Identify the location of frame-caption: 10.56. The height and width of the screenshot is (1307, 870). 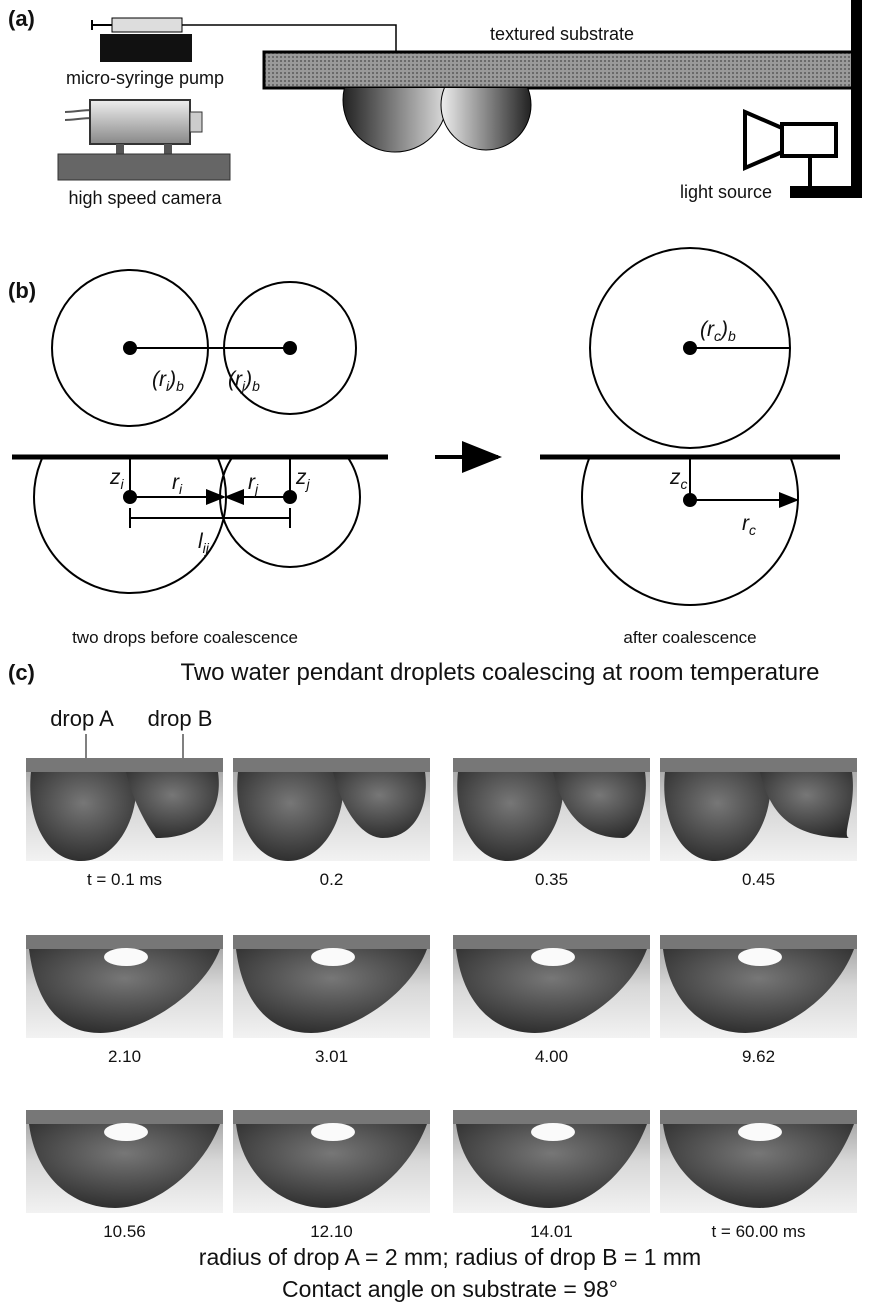
(124, 1231).